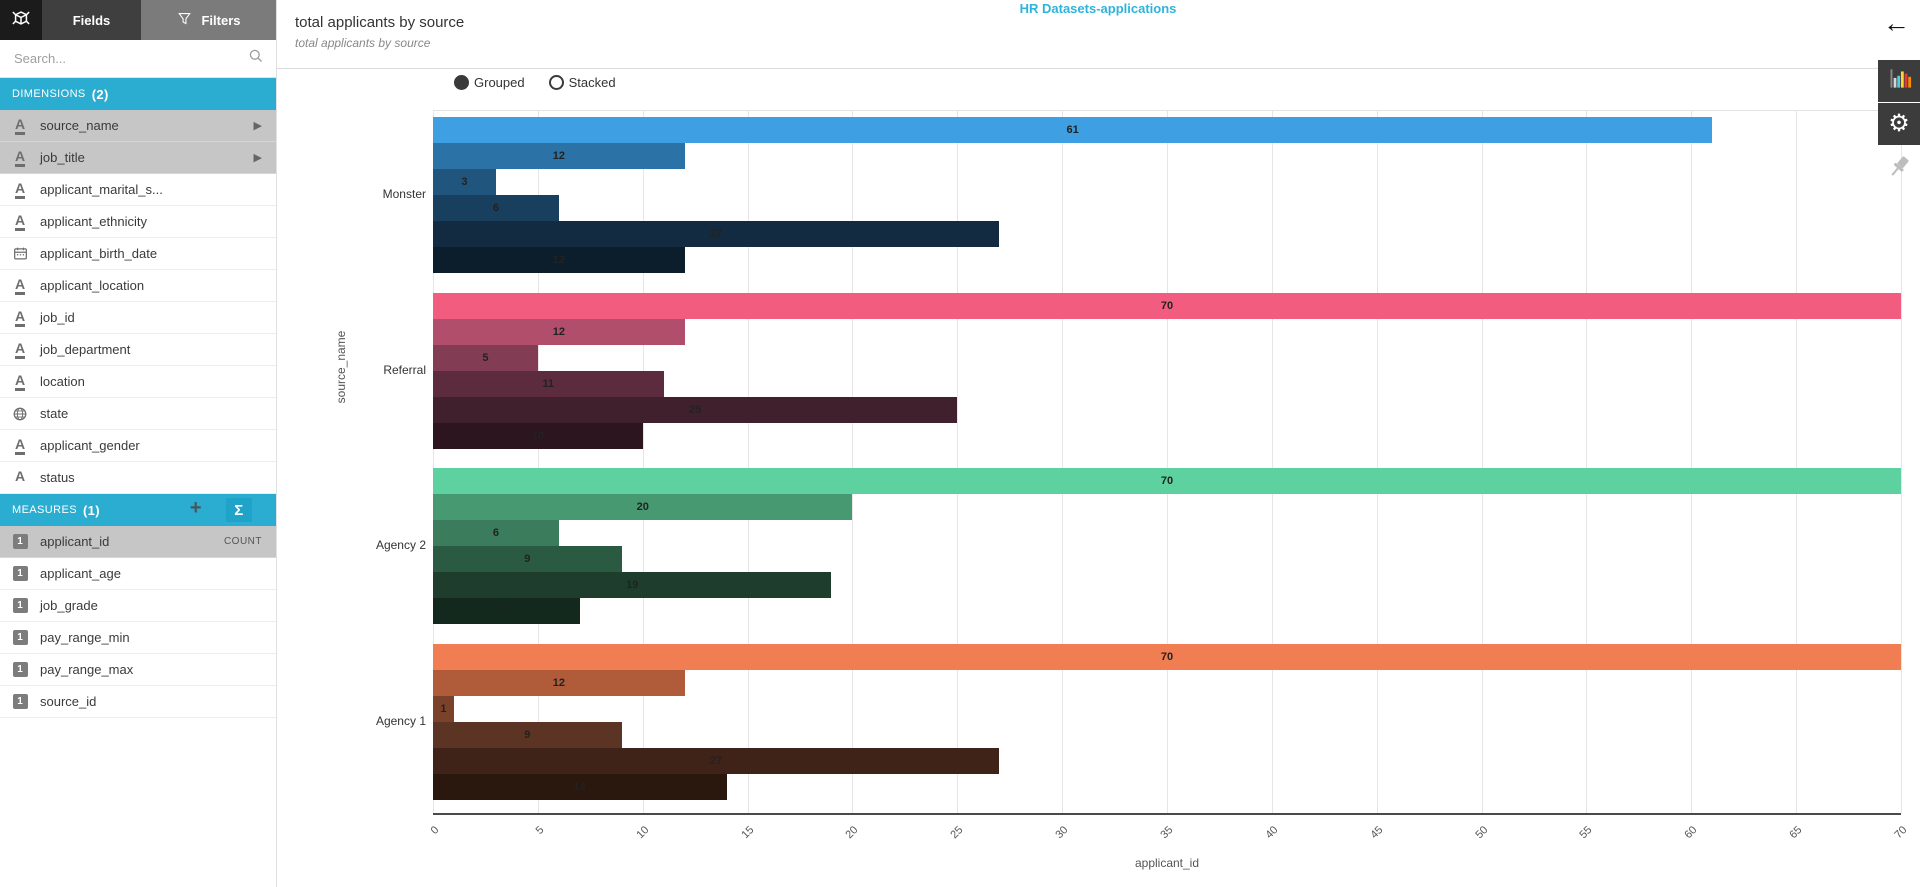 The image size is (1920, 887). Describe the element at coordinates (1693, 830) in the screenshot. I see `x-tick: 60` at that location.